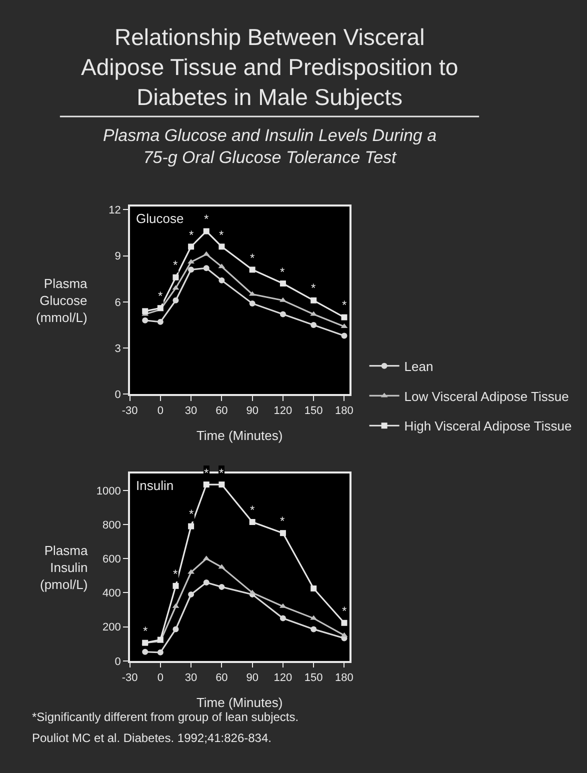 Image resolution: width=587 pixels, height=773 pixels. I want to click on annotation: Insulin, so click(155, 485).